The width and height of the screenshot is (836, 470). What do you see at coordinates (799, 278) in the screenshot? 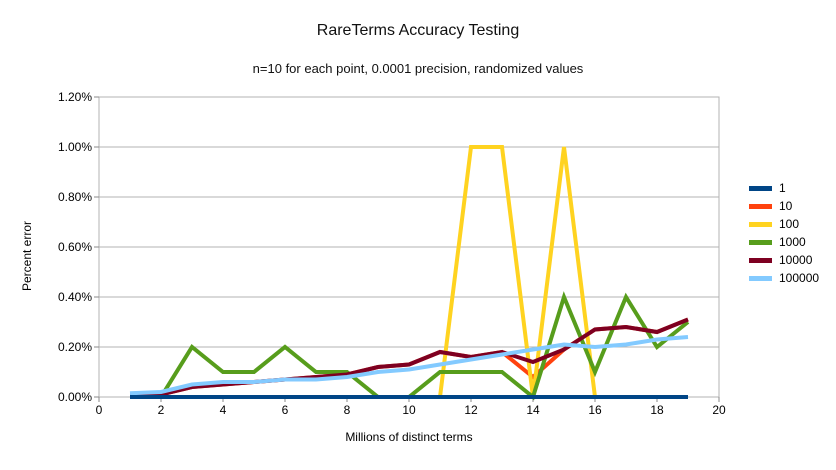
I see `legend-label-100000: 100000` at bounding box center [799, 278].